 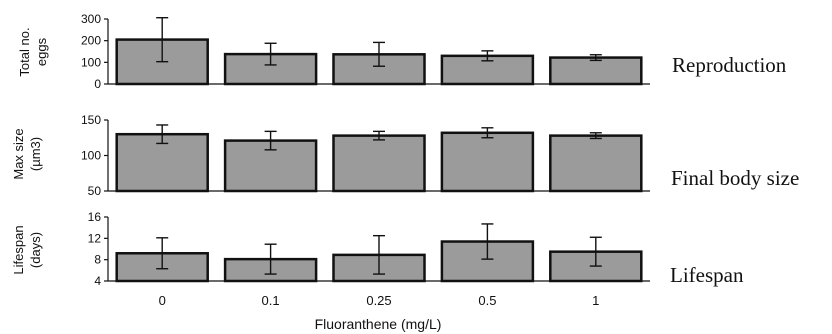 I want to click on y-tick-label: 150, so click(x=91, y=120).